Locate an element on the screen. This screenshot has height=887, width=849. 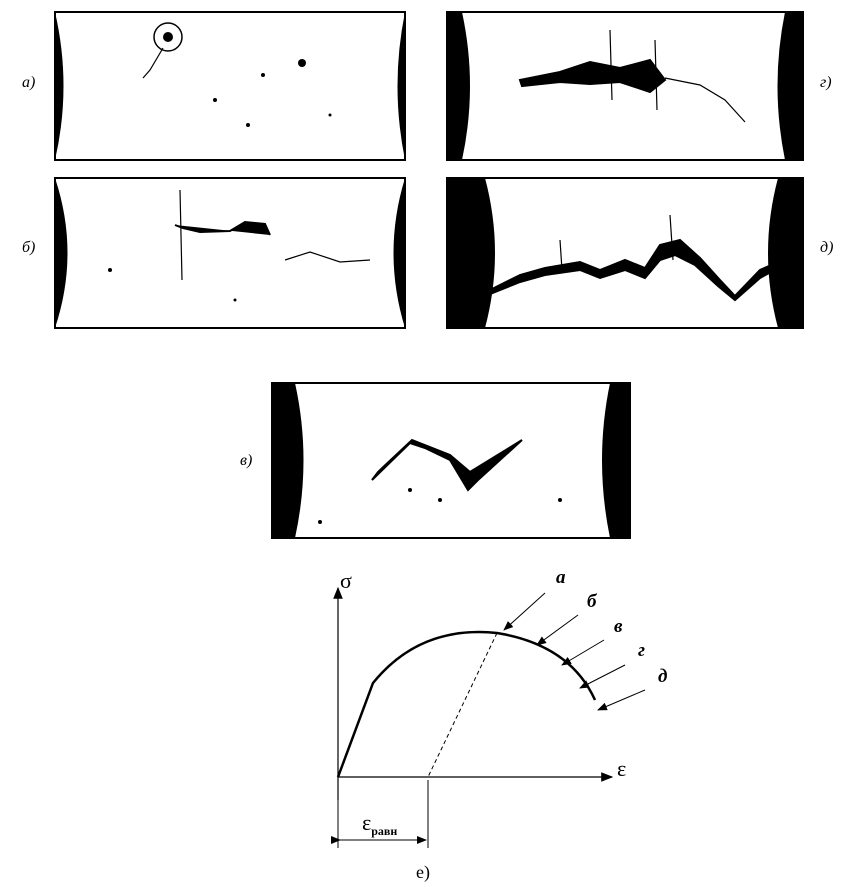
stage-label: а is located at coordinates (561, 577).